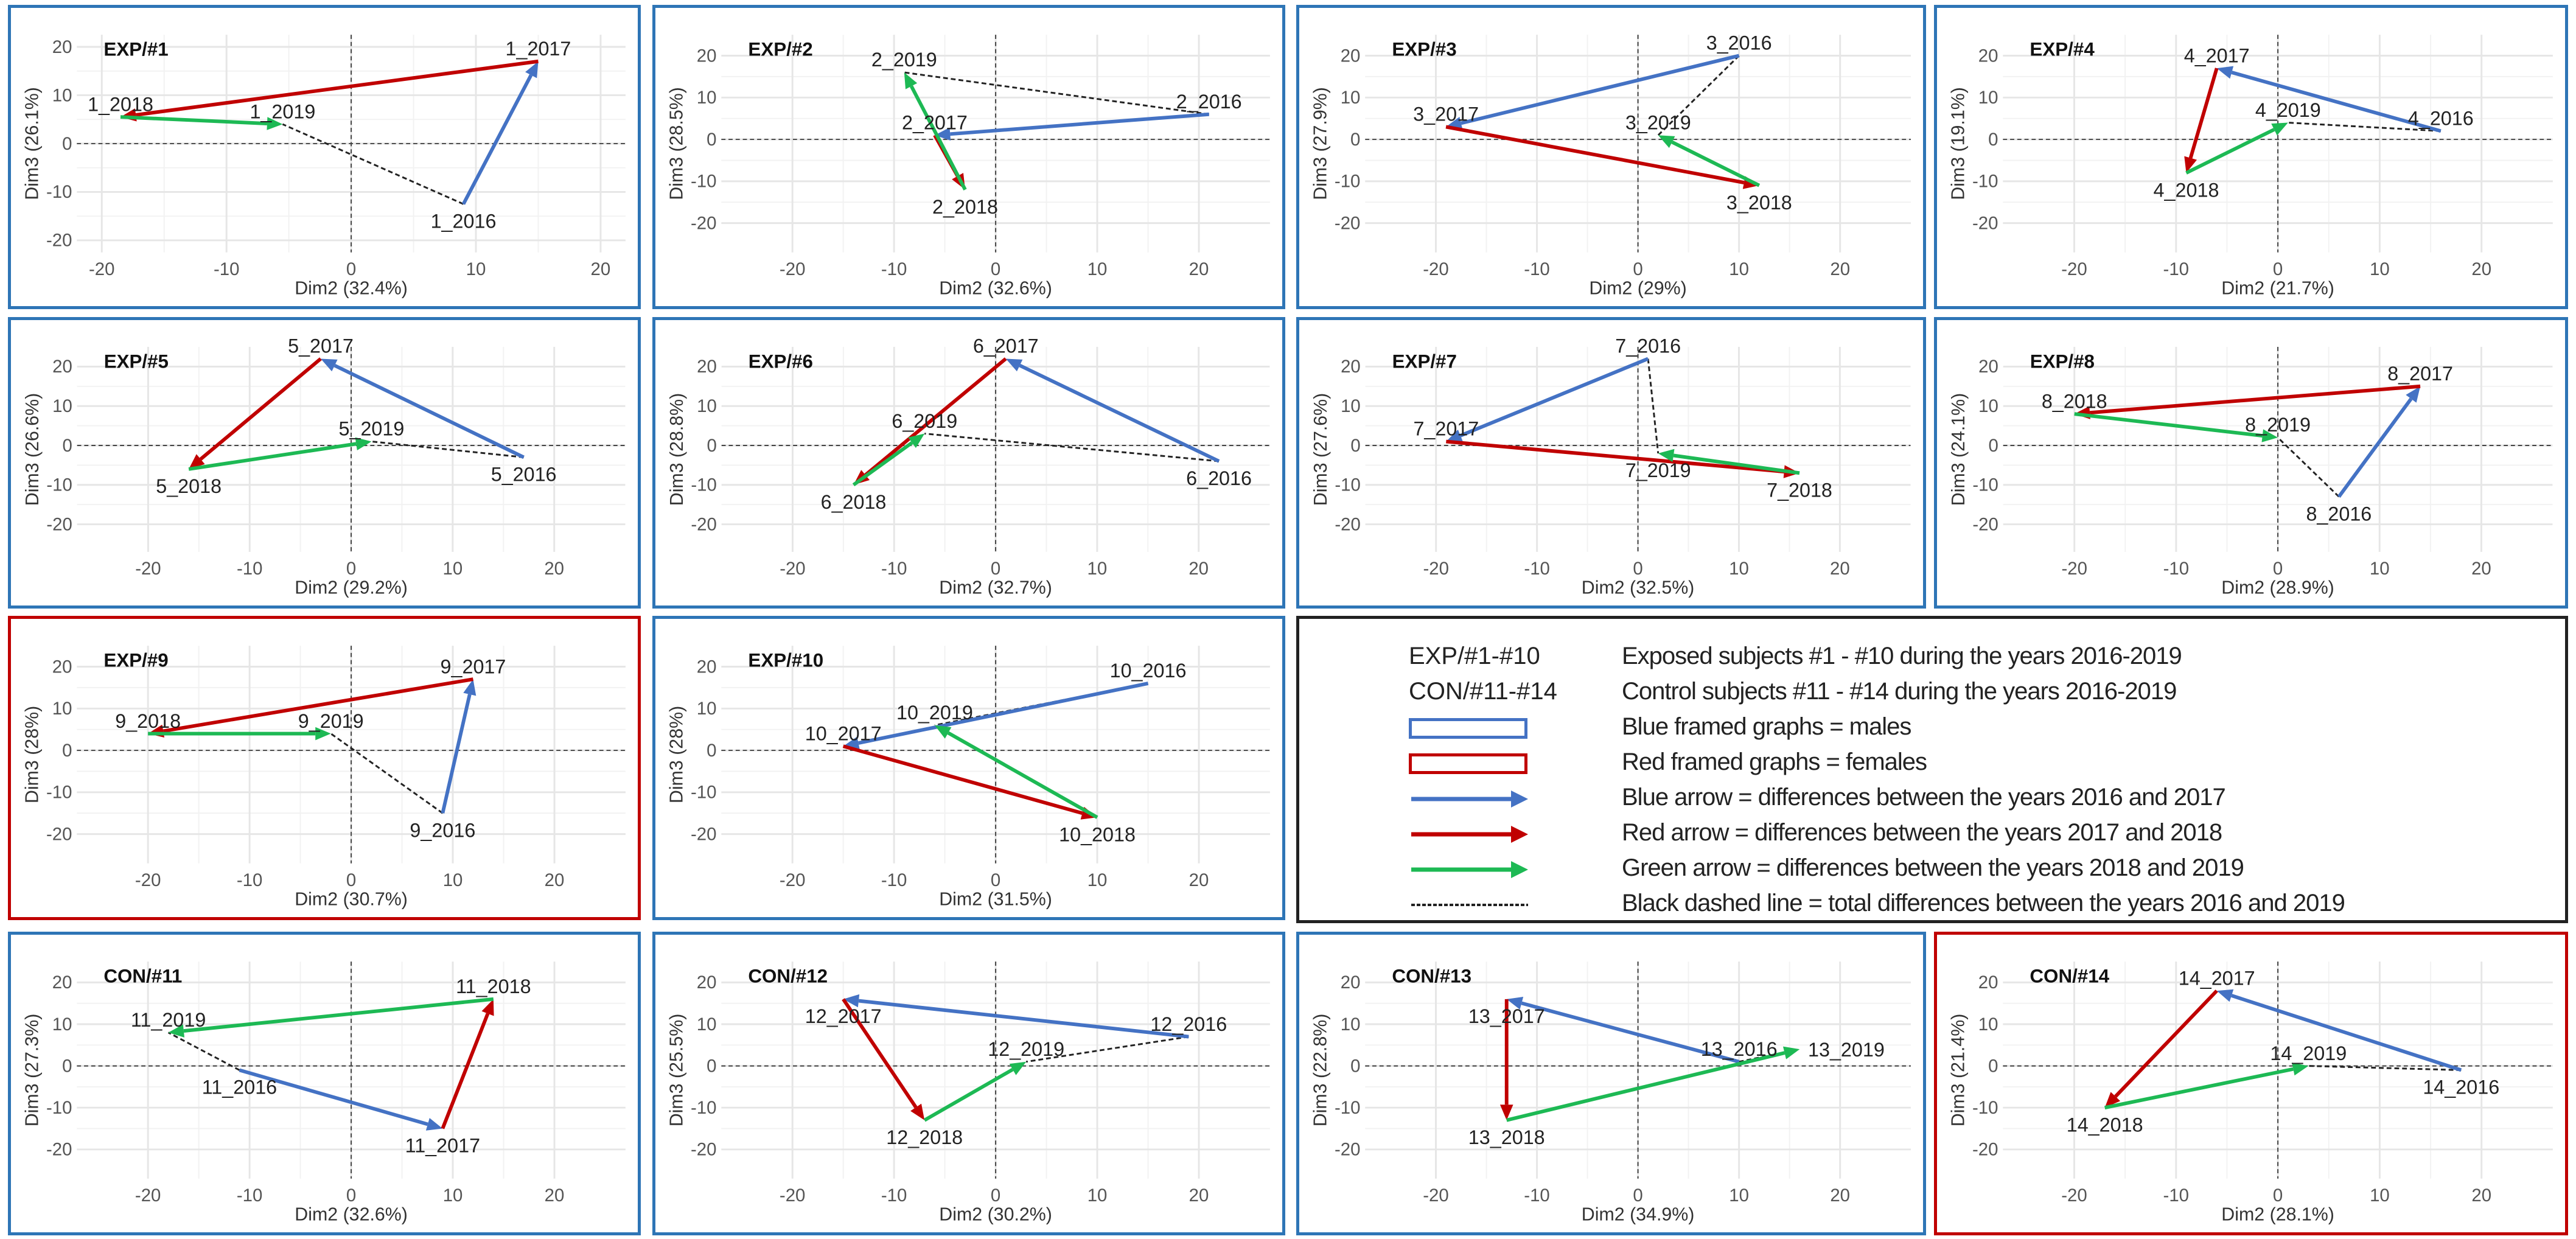 This screenshot has width=2576, height=1239. Describe the element at coordinates (2217, 55) in the screenshot. I see `point-label: 4_2017` at that location.